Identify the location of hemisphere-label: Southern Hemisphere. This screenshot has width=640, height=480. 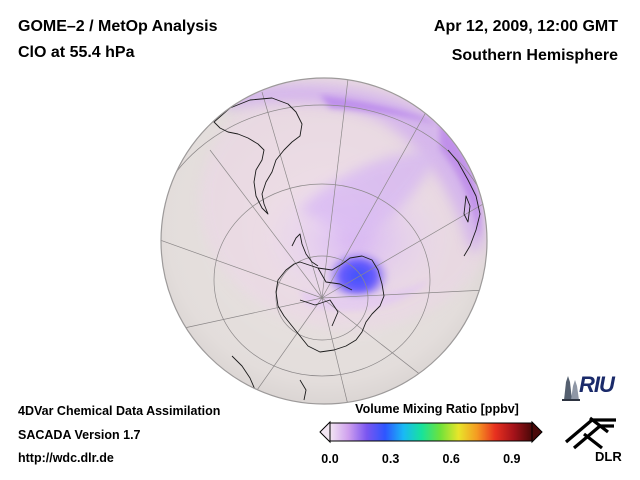
(534, 55).